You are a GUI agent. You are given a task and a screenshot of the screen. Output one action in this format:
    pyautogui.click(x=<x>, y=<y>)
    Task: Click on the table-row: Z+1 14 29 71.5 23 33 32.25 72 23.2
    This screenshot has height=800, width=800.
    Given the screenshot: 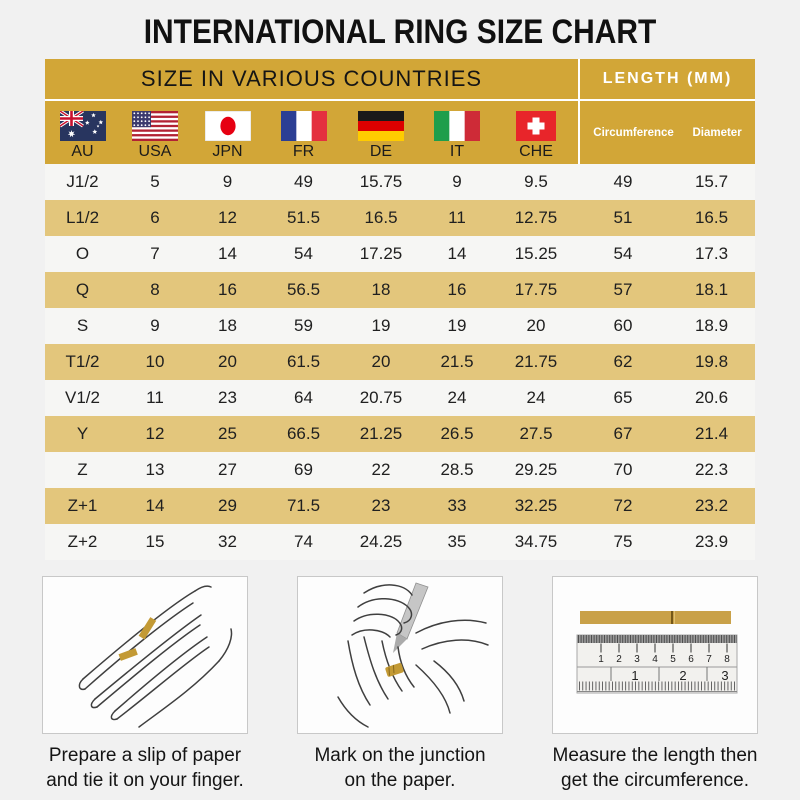 What is the action you would take?
    pyautogui.click(x=400, y=506)
    